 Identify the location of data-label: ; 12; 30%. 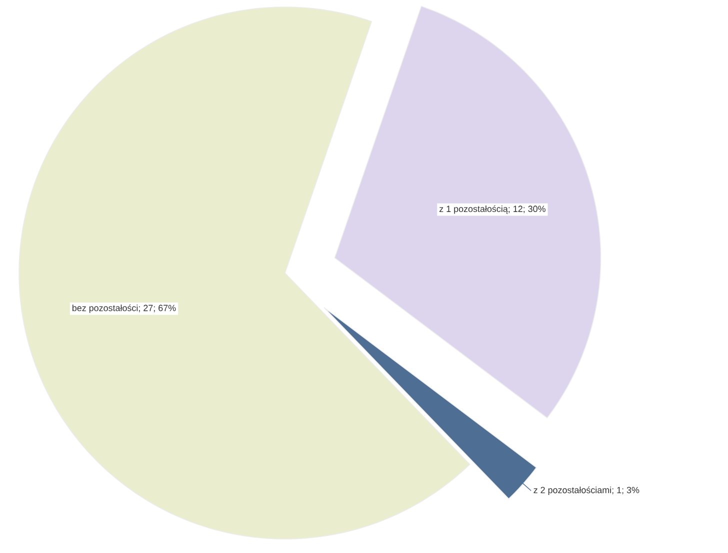
(527, 210).